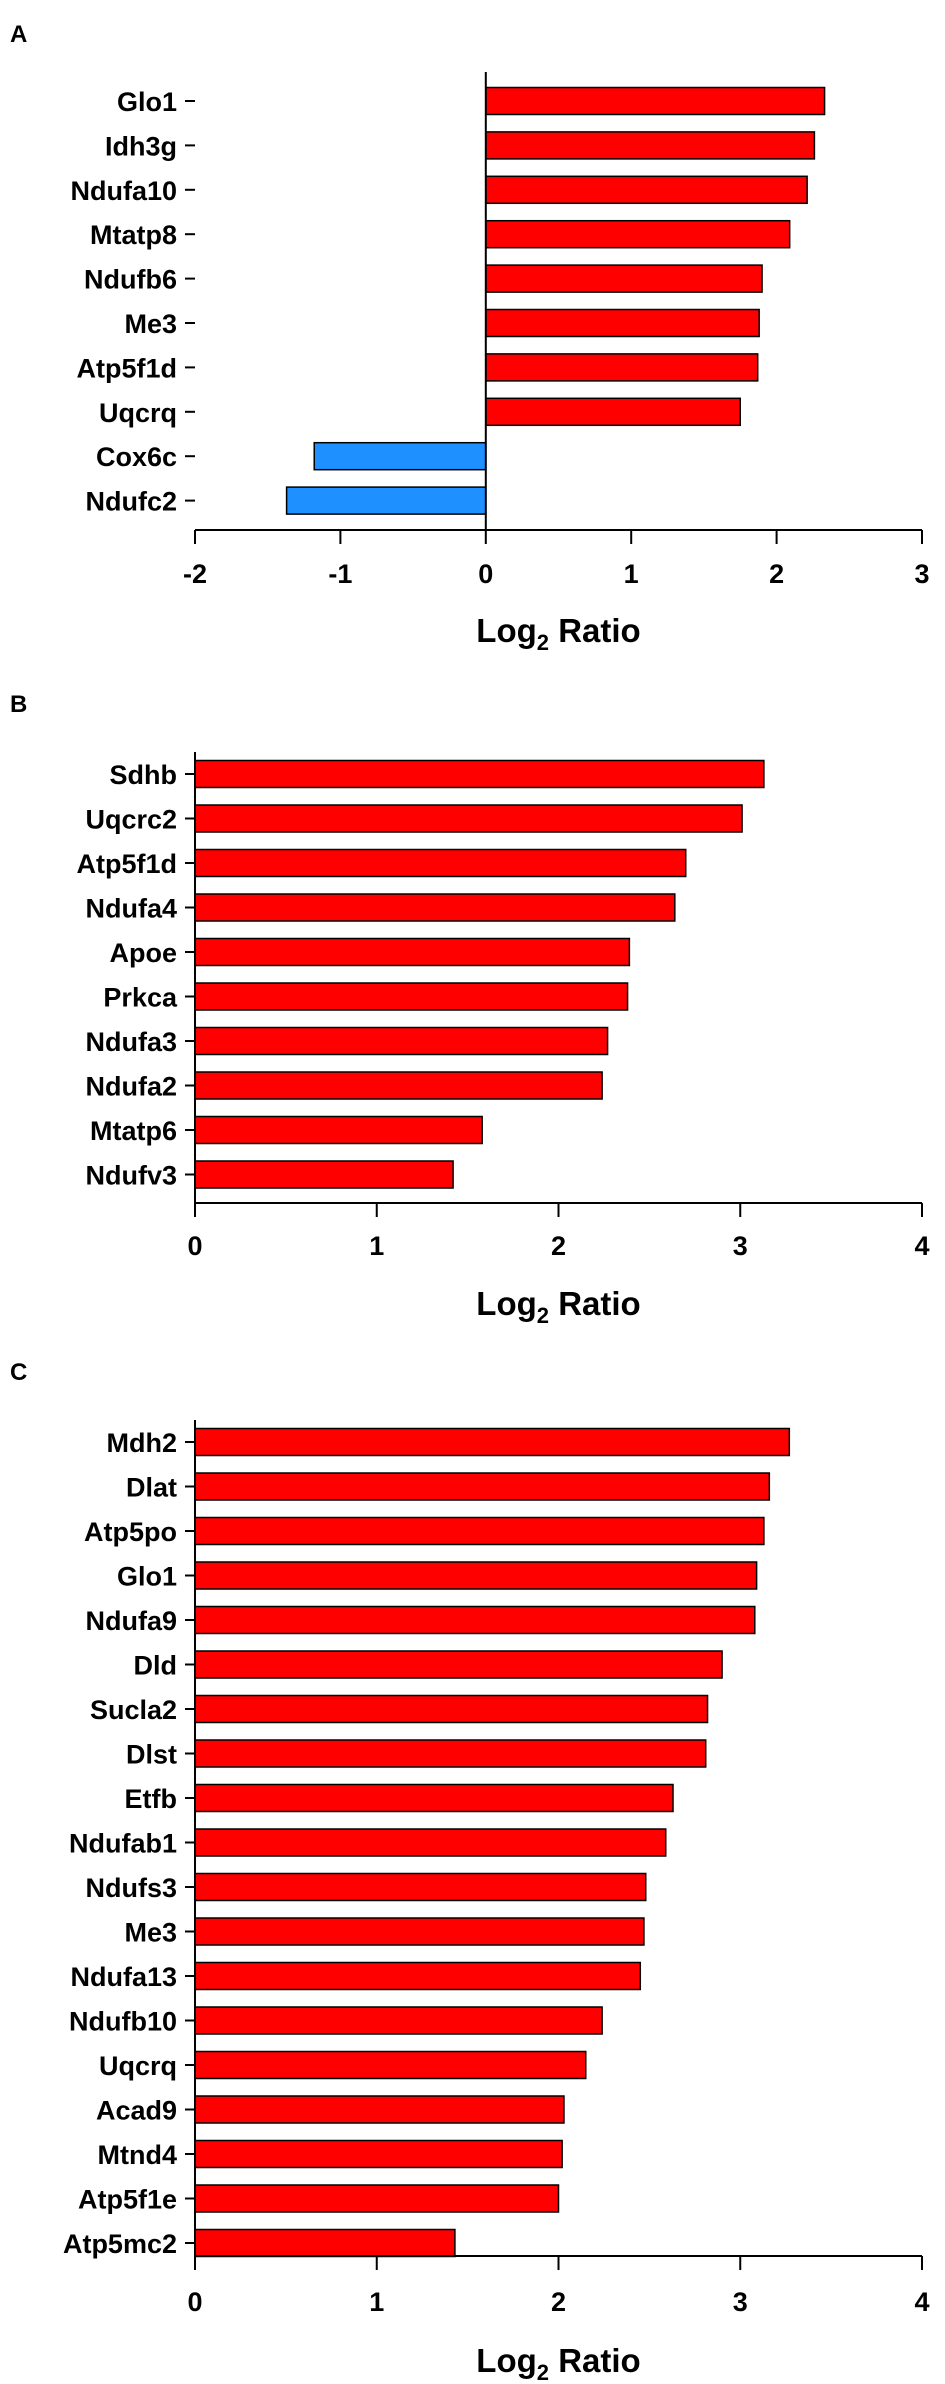 The image size is (945, 2384). Describe the element at coordinates (340, 574) in the screenshot. I see `x-tick-label: -1` at that location.